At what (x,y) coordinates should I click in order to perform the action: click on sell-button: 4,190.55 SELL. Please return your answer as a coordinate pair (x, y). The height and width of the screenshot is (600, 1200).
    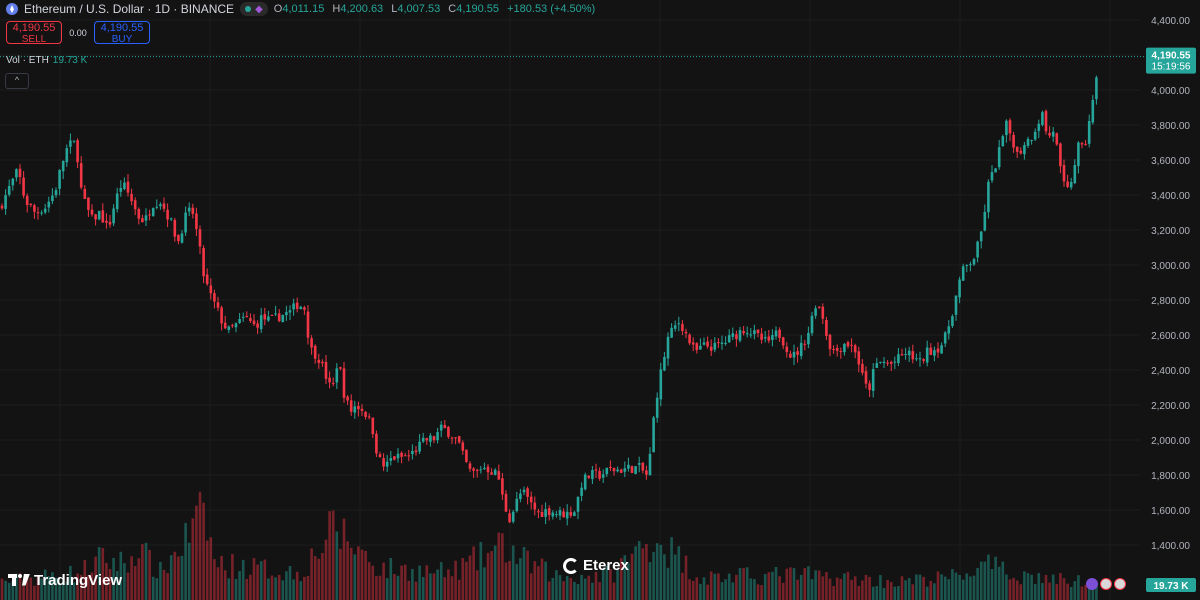
    Looking at the image, I should click on (34, 33).